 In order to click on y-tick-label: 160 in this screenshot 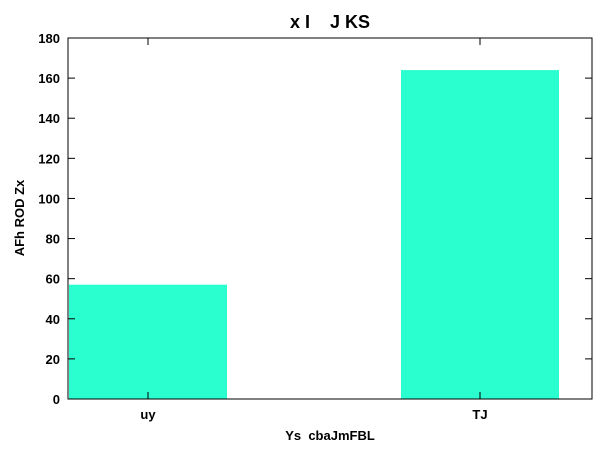, I will do `click(49, 78)`.